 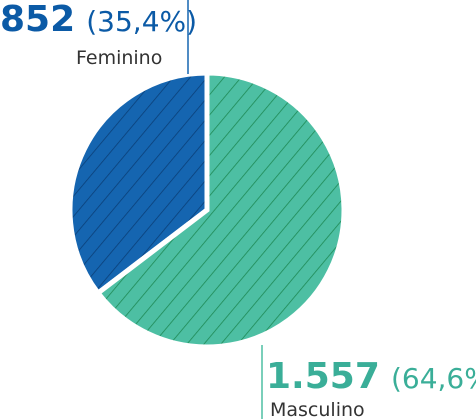 I want to click on value-label: 852, so click(x=37, y=20).